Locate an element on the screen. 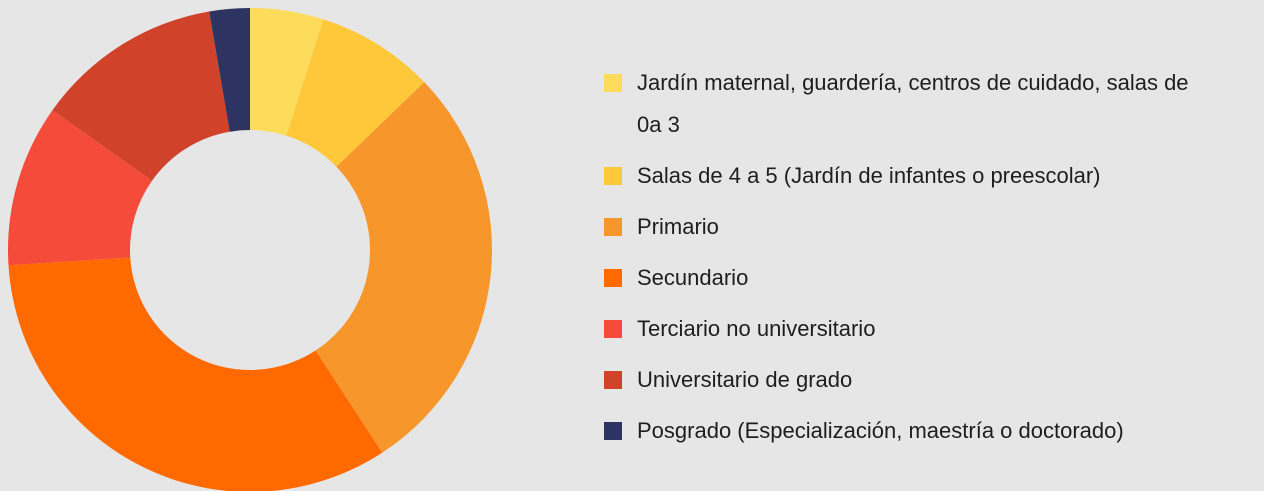  legend-item: Secundario is located at coordinates (934, 278).